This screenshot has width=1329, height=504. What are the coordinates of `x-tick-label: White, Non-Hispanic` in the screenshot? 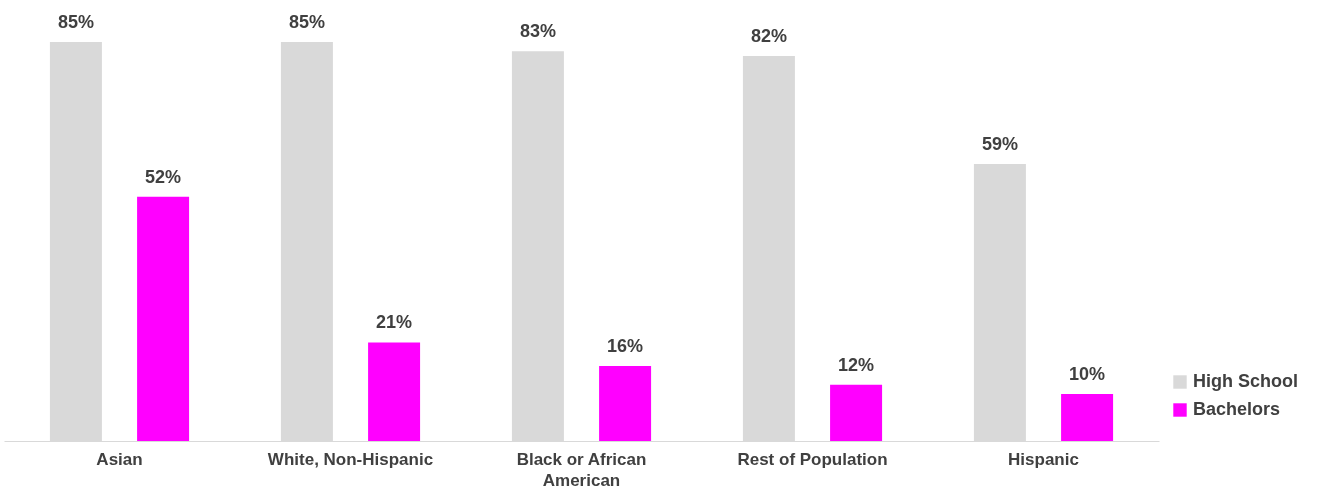 It's located at (350, 459).